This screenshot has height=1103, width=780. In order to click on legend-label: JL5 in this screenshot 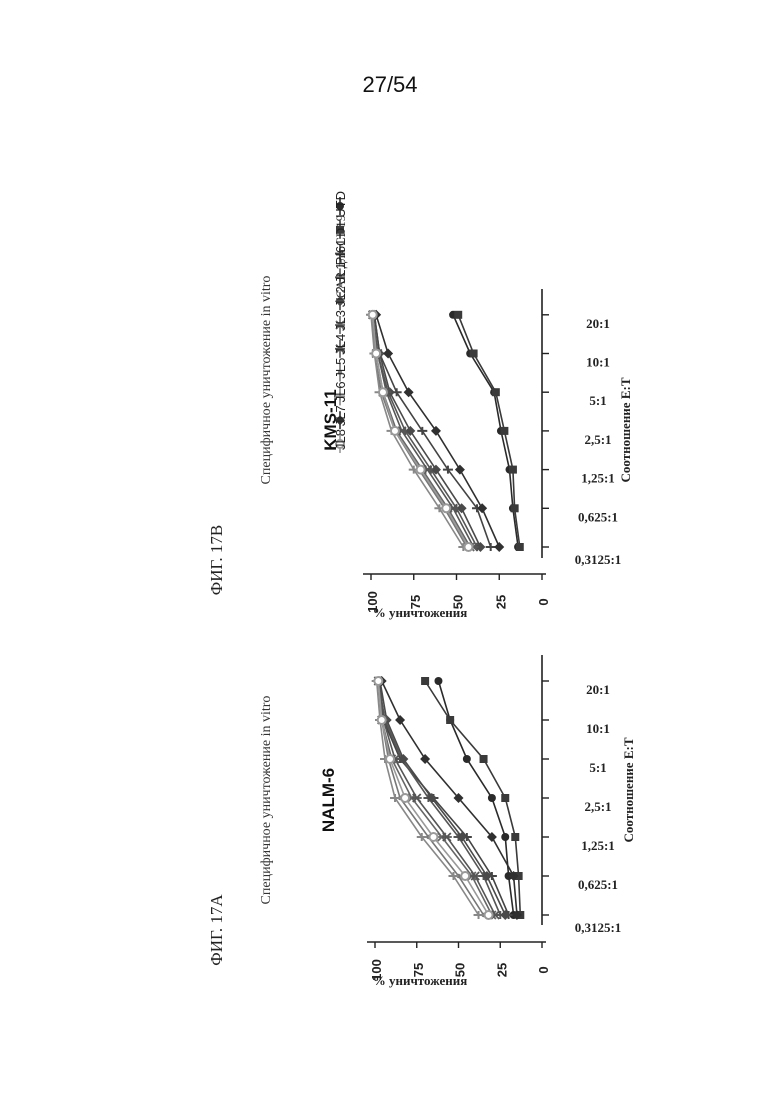, I will do `click(340, 368)`.